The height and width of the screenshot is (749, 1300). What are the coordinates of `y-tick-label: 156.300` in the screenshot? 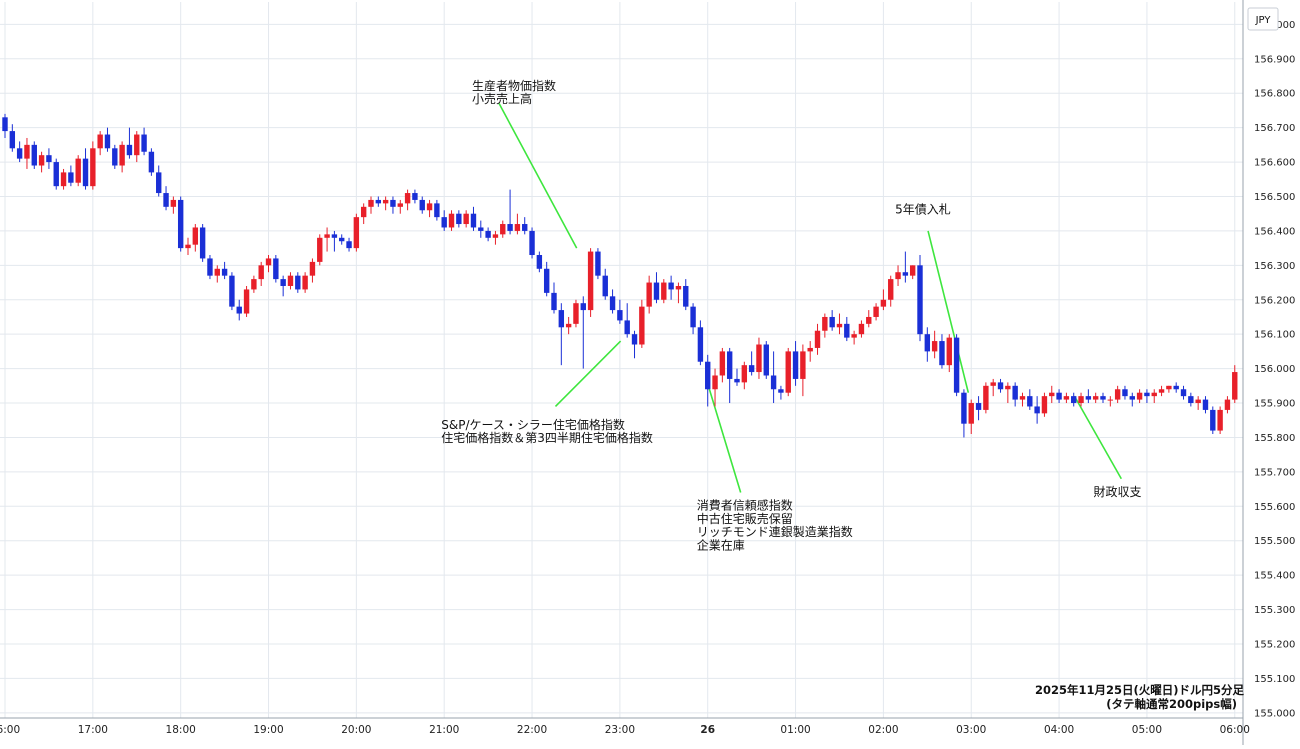 It's located at (1274, 266).